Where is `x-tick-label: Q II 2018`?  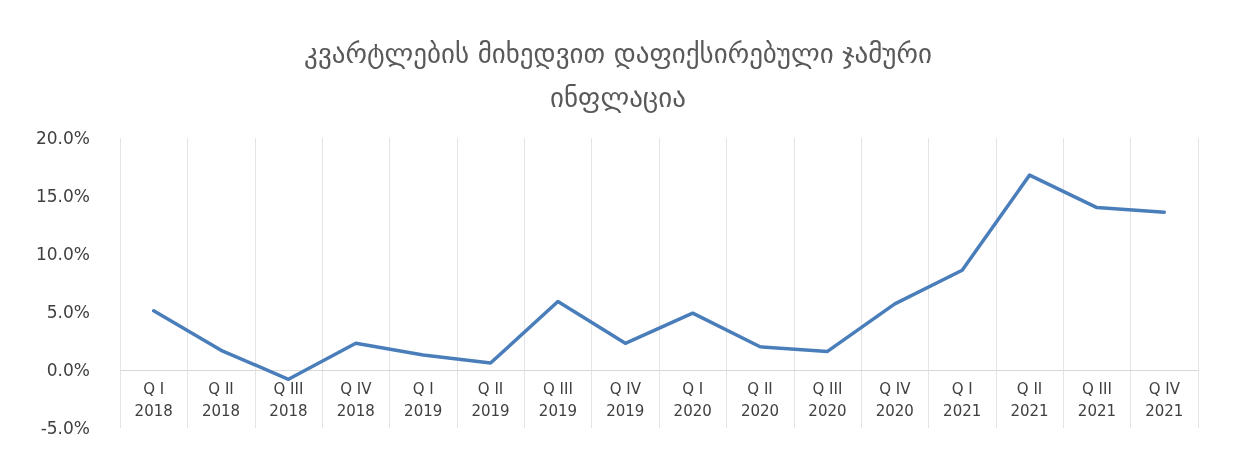 x-tick-label: Q II 2018 is located at coordinates (221, 400).